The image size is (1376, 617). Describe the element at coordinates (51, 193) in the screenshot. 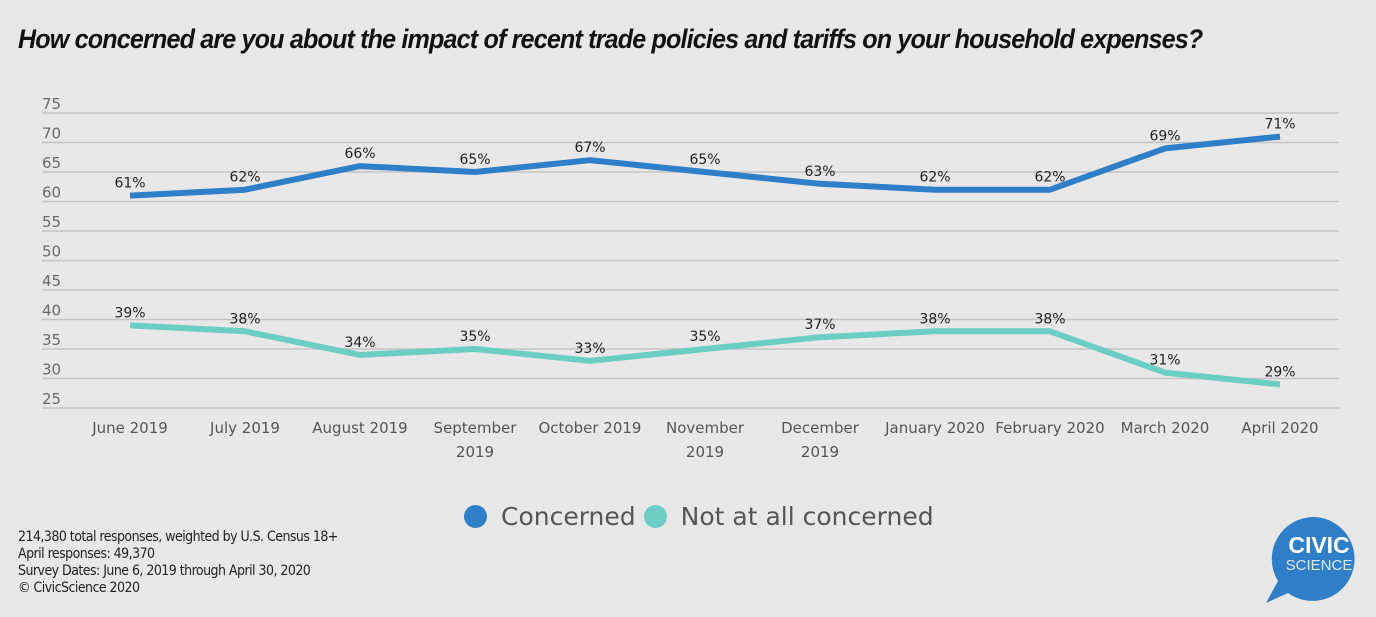

I see `y-tick-label: 60` at that location.